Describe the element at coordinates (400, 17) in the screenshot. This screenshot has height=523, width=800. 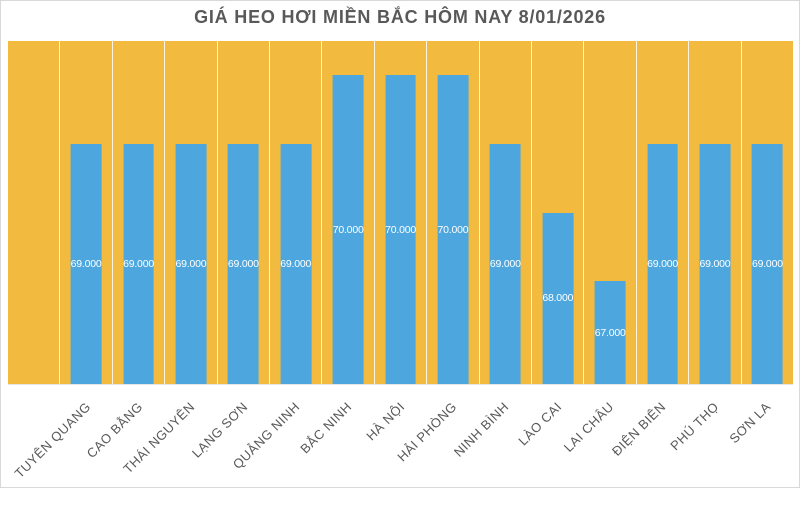
I see `chart-title: GIÁ HEO HƠI MIỀN BẮC HÔM NAY 8/01/2026` at that location.